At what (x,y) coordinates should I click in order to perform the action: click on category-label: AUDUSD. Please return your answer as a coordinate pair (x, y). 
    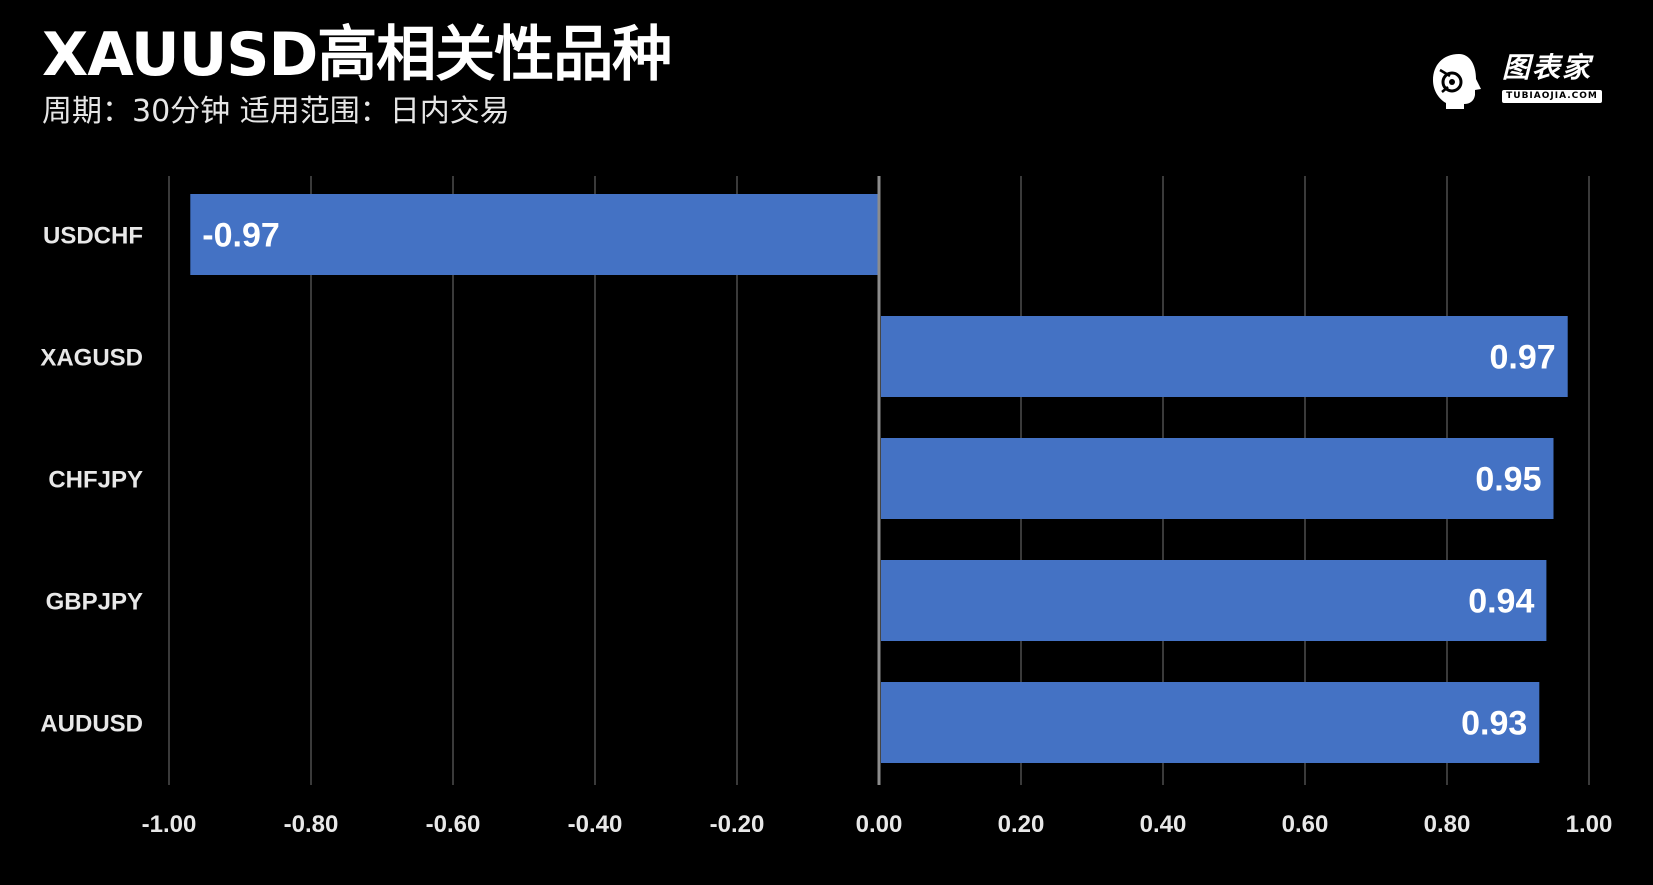
    Looking at the image, I should click on (91, 724).